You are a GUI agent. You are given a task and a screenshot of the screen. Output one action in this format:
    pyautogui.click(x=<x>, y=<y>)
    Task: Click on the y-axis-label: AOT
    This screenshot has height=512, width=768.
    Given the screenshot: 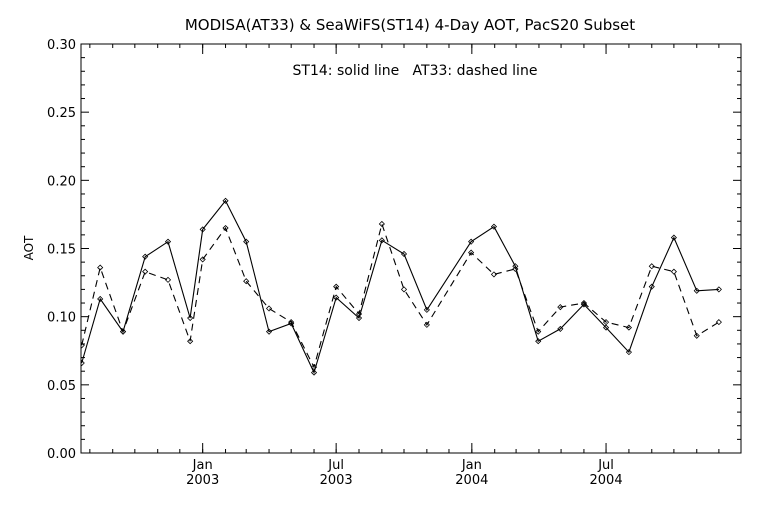 What is the action you would take?
    pyautogui.click(x=29, y=247)
    